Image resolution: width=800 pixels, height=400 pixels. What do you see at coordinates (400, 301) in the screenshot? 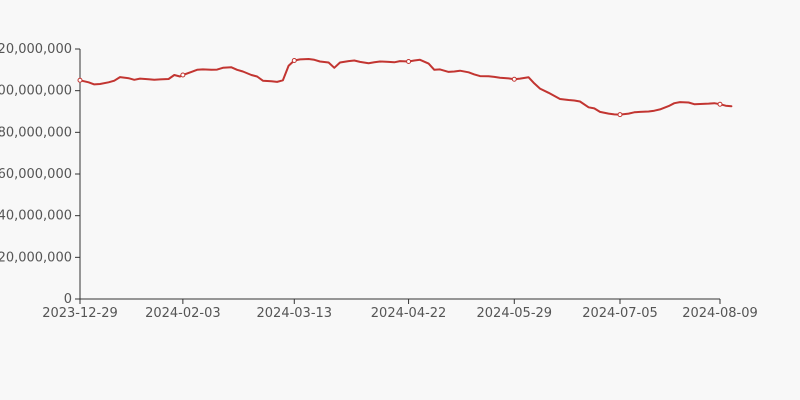
I see `x-axis-ticks` at bounding box center [400, 301].